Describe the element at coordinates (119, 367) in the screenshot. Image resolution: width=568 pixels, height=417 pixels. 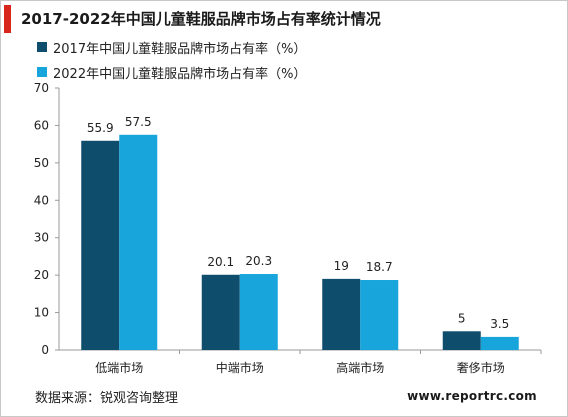
I see `x-tick-label: 低端市场` at that location.